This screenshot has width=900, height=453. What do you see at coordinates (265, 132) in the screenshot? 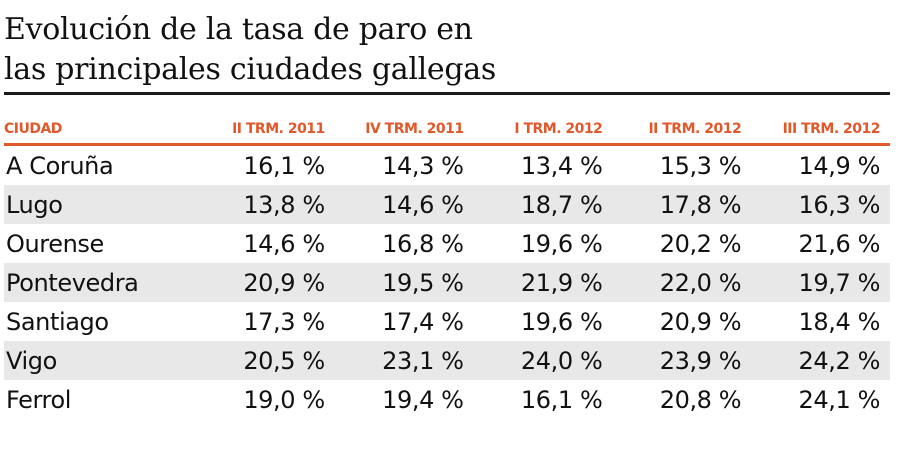
I see `column-header-period: II TRM. 2011` at bounding box center [265, 132].